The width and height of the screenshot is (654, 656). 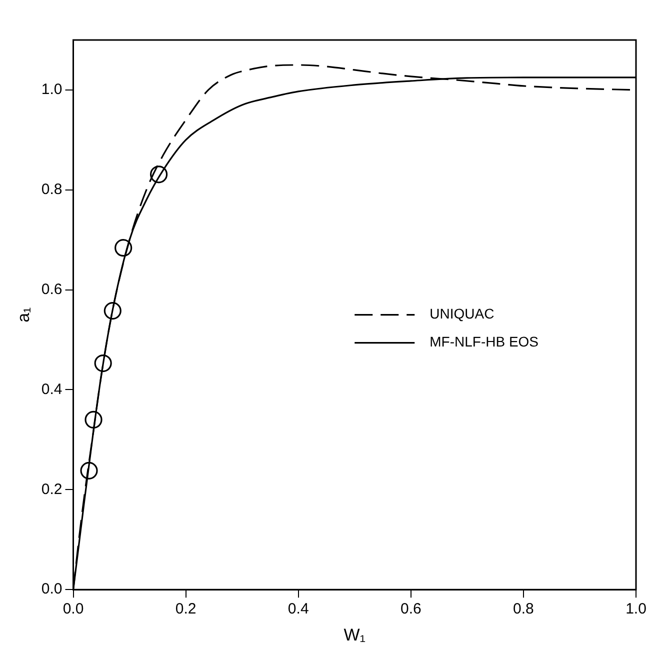 What do you see at coordinates (51, 189) in the screenshot?
I see `y-tick-label: 0.8` at bounding box center [51, 189].